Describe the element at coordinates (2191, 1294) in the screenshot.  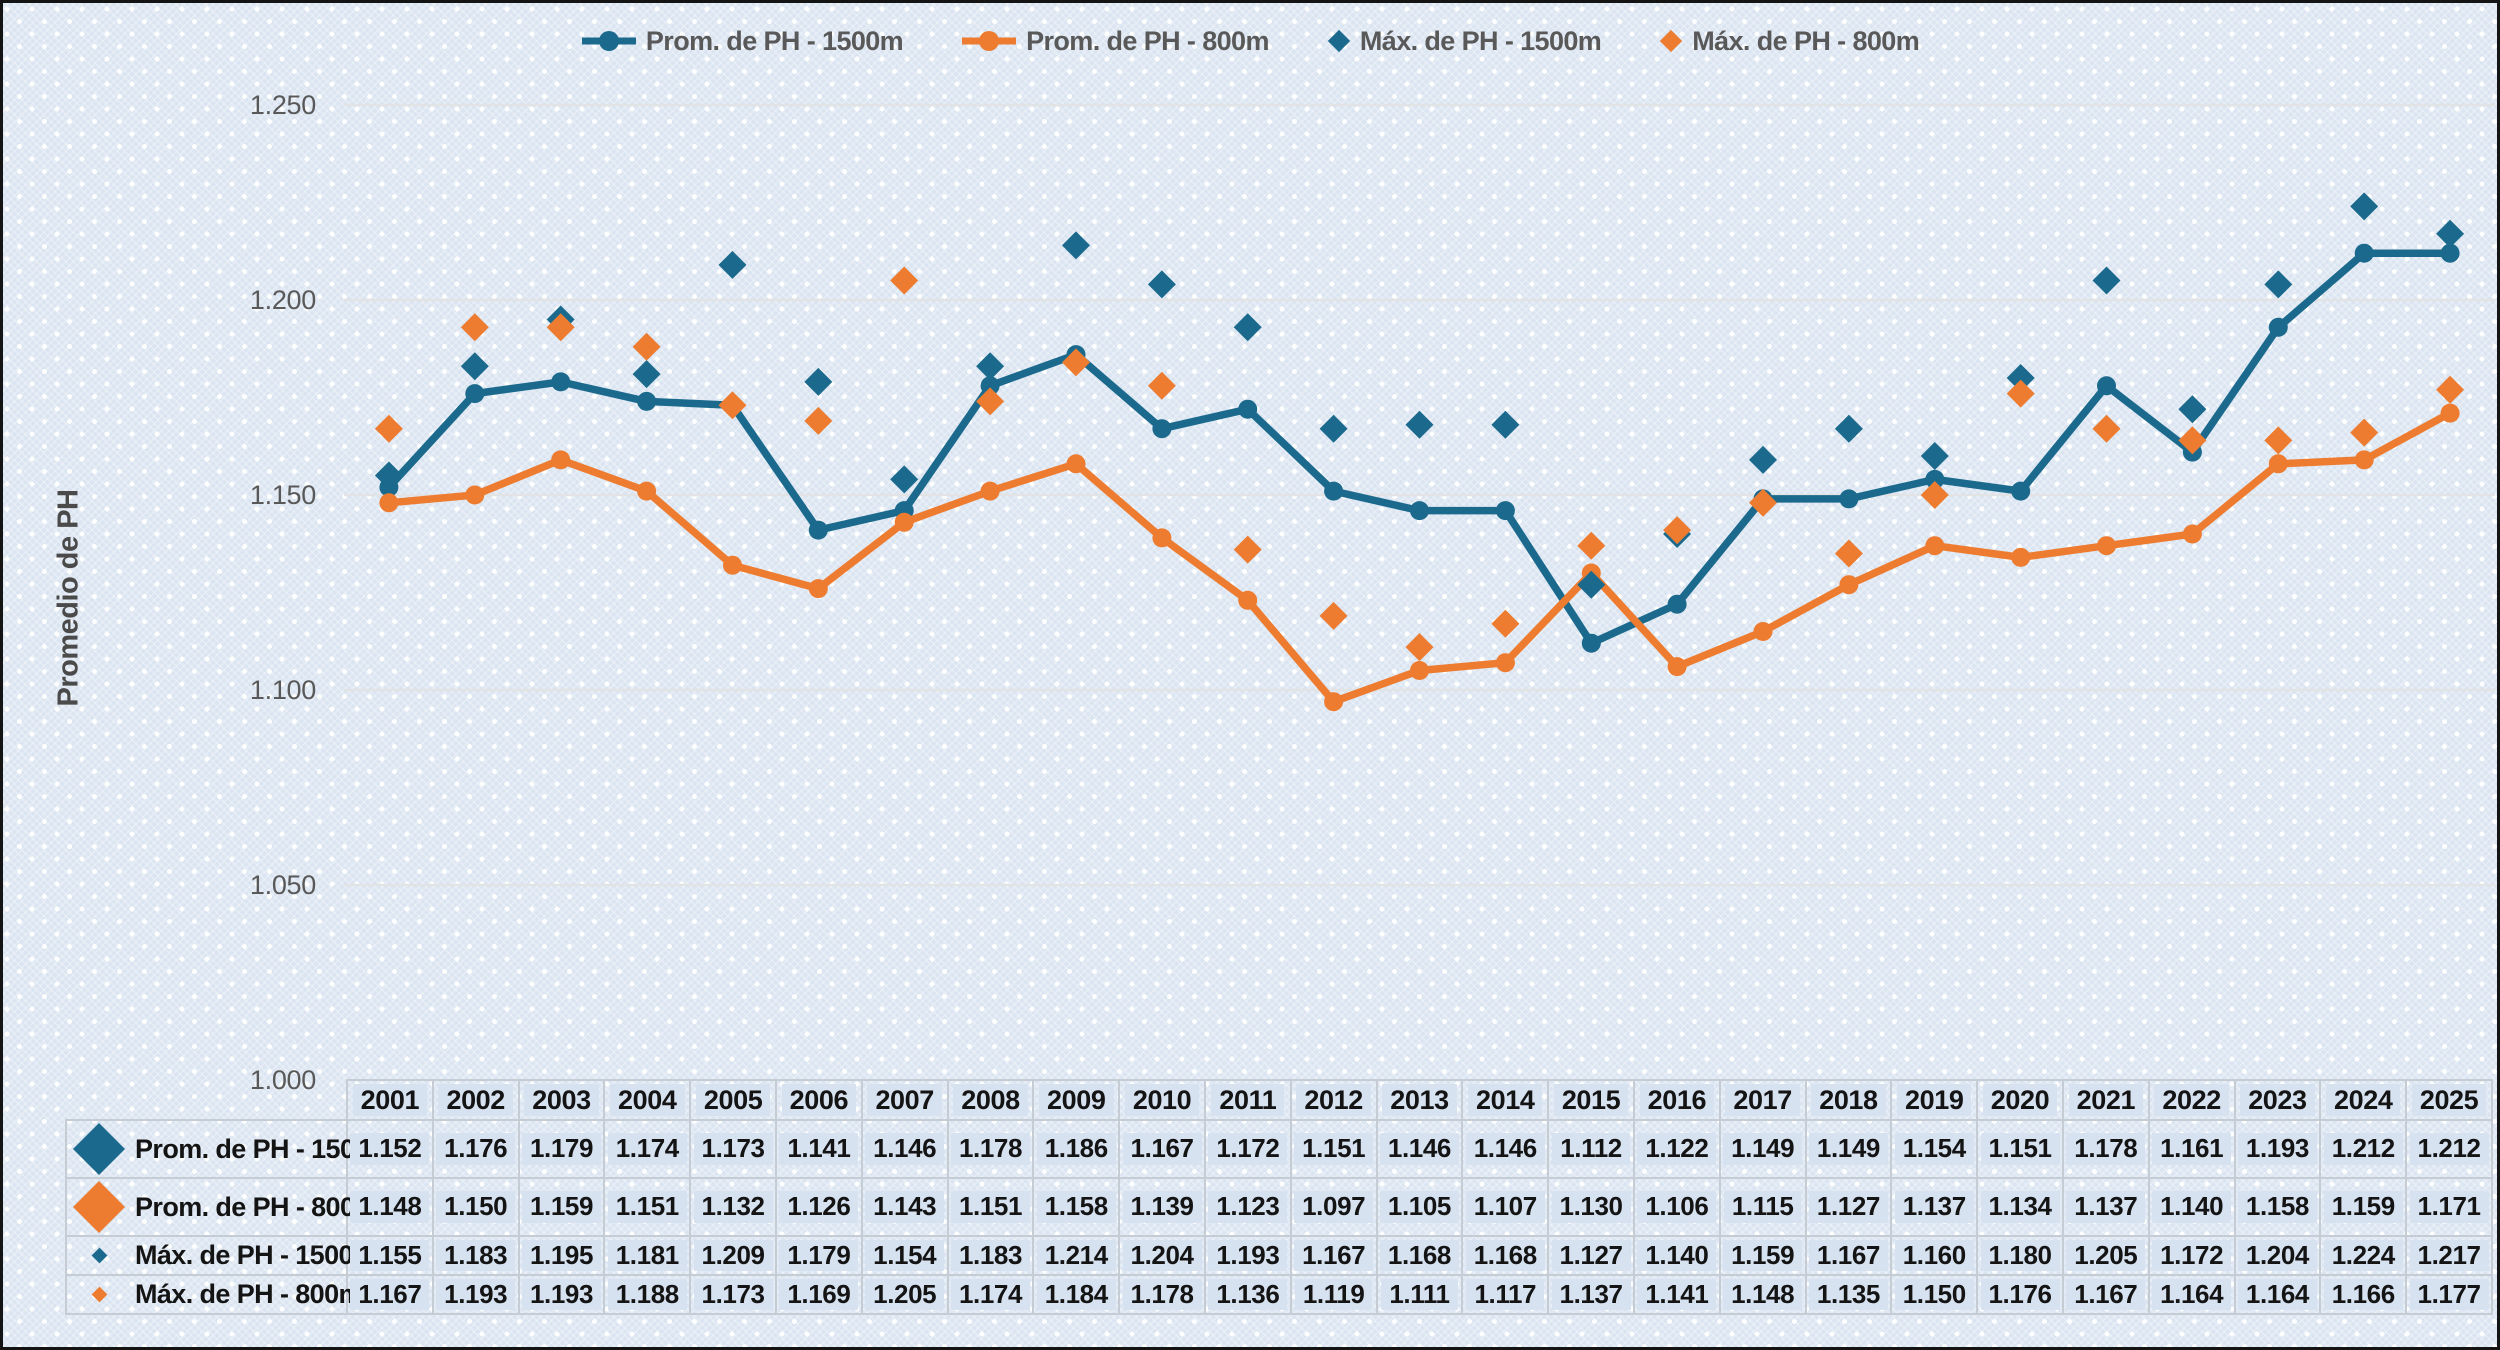
I see `value-cell: 1.164` at that location.